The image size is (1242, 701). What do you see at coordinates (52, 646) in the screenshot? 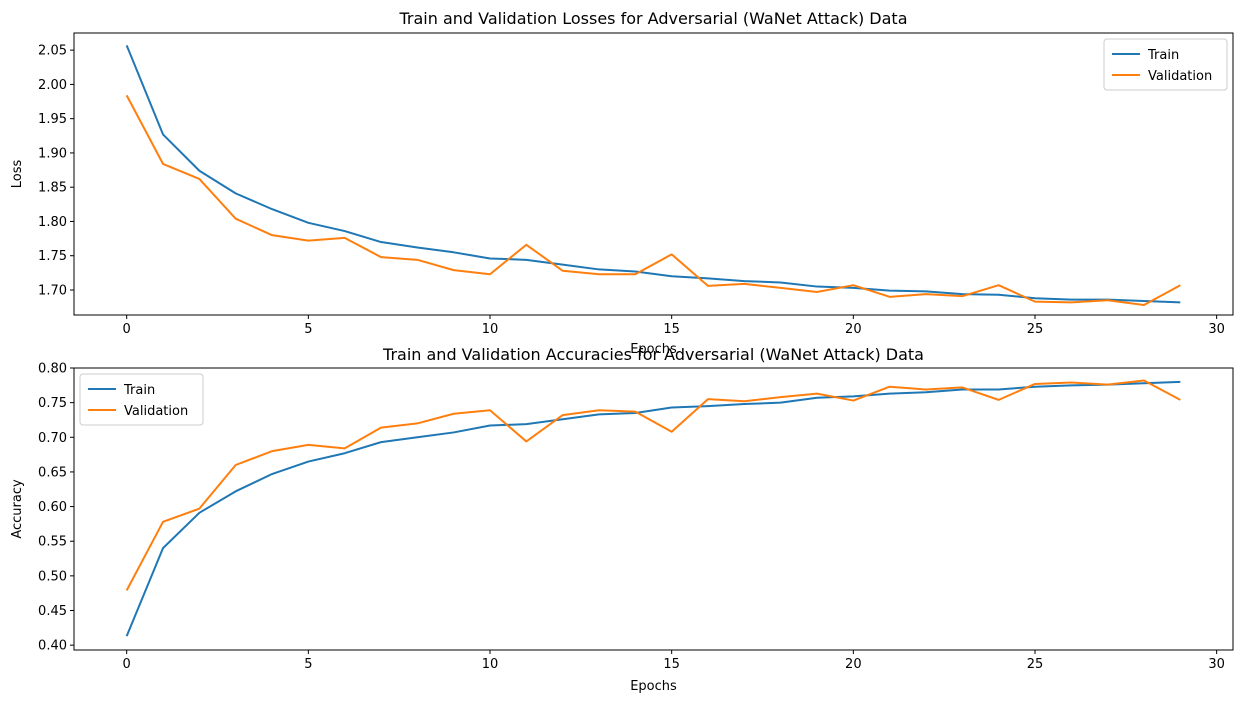
I see `y-tick-label: 0.40` at bounding box center [52, 646].